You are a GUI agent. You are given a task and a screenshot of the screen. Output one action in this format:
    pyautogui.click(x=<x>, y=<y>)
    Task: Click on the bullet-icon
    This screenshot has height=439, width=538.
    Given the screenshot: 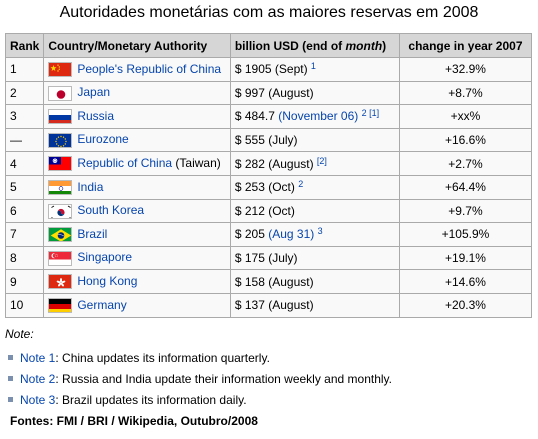 What is the action you would take?
    pyautogui.click(x=10, y=358)
    